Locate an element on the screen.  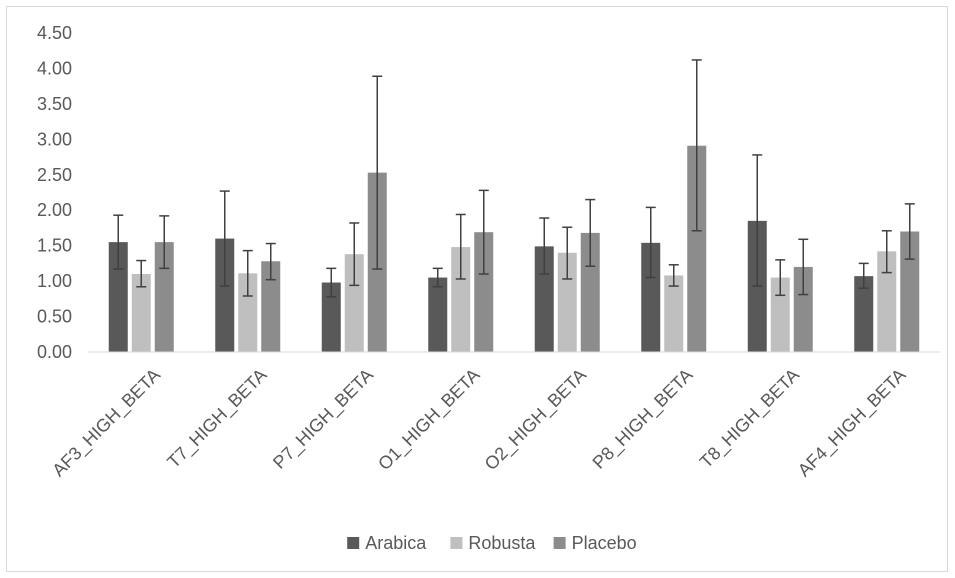
bar-placebo-o1_high_beta is located at coordinates (484, 292).